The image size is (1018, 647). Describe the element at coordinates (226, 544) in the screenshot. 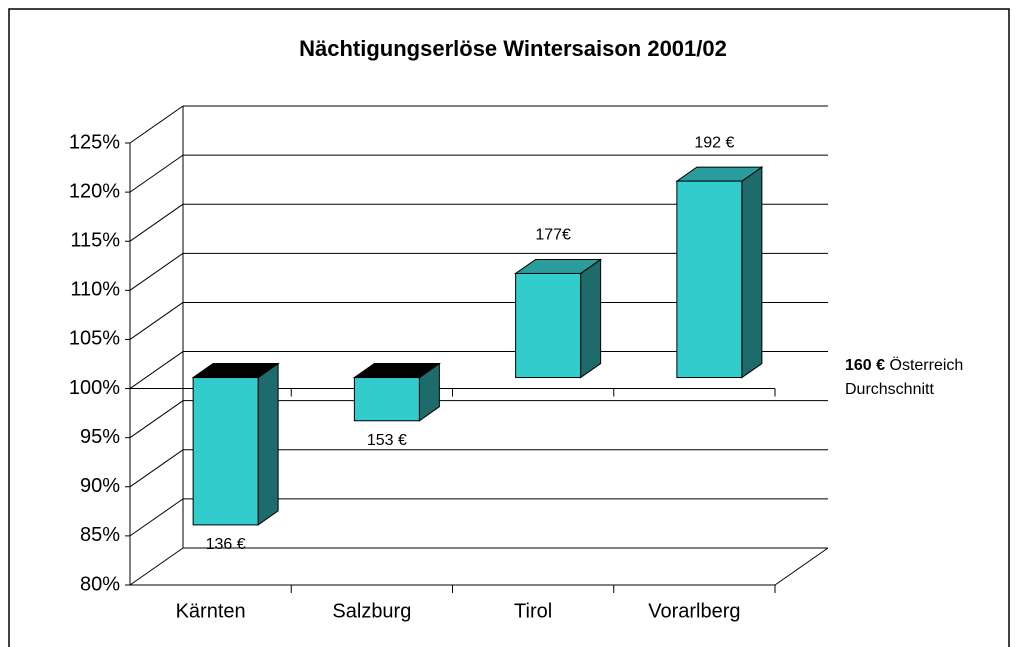

I see `data-label: 136 €` at that location.